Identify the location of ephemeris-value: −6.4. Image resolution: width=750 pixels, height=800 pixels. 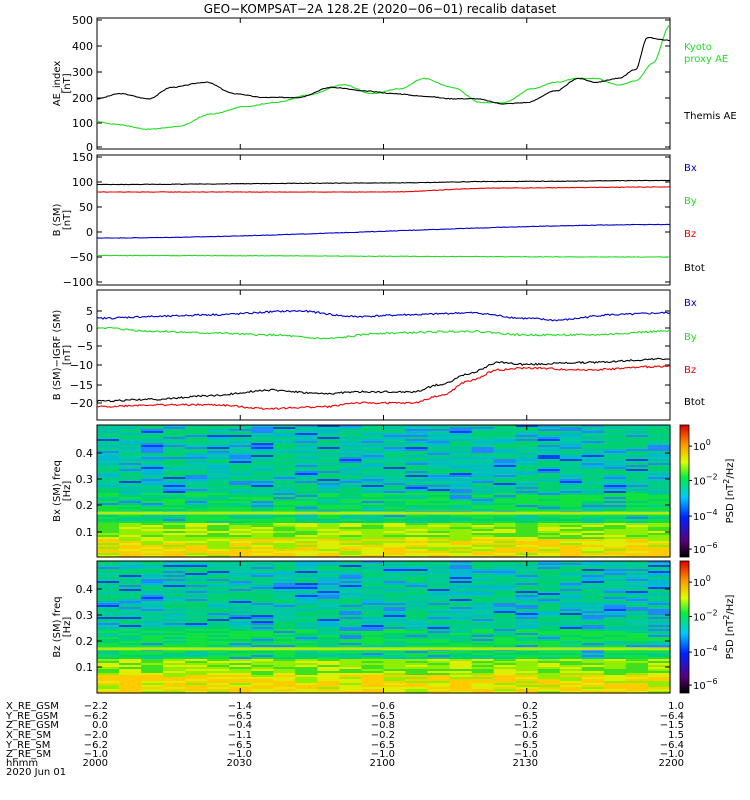
(672, 716).